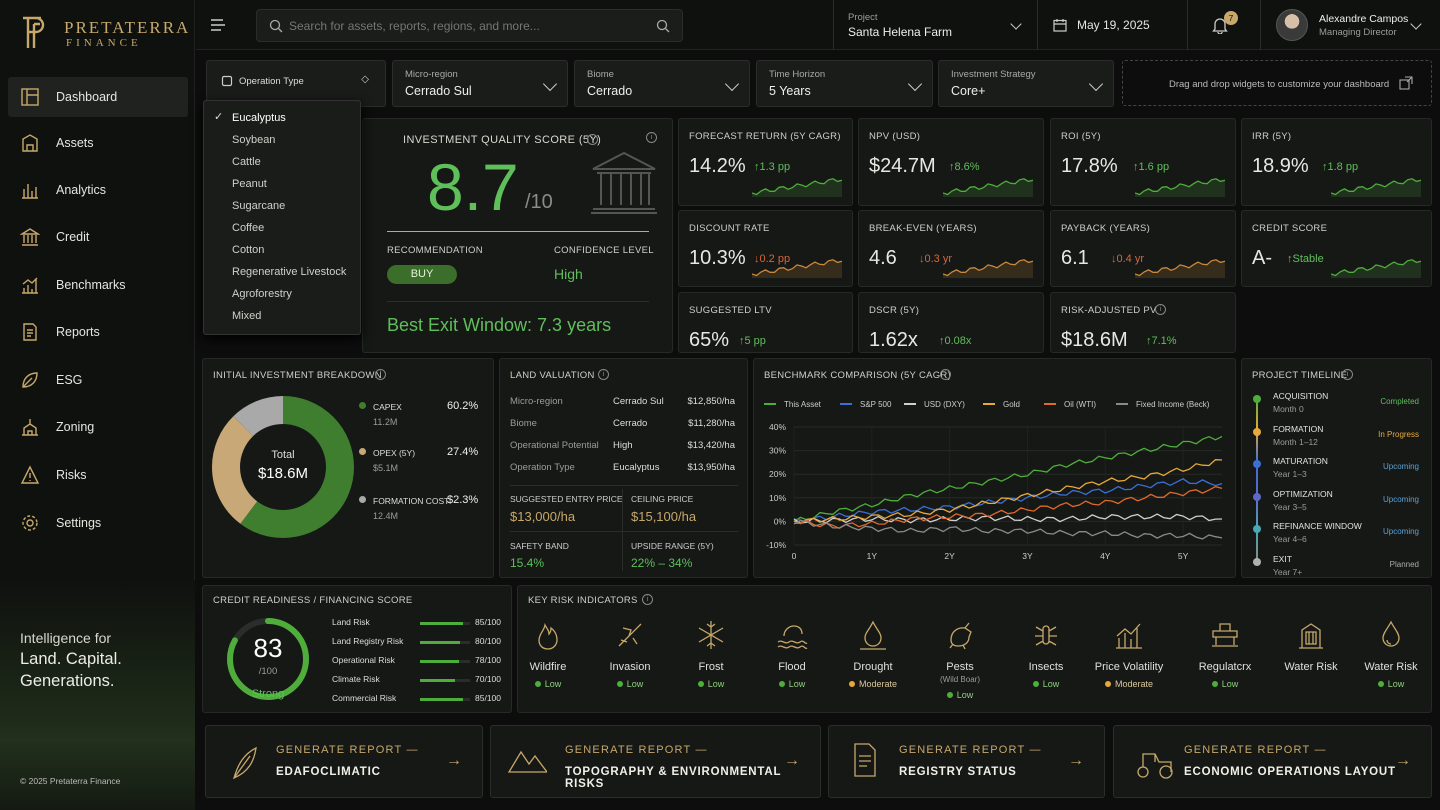 The image size is (1440, 810). I want to click on kpi-card: NPV (USD) $24.7M 8.6%, so click(951, 162).